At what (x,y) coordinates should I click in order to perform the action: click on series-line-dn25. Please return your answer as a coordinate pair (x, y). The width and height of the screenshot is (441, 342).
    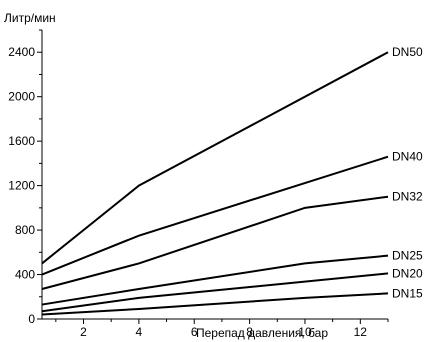
    Looking at the image, I should click on (215, 280).